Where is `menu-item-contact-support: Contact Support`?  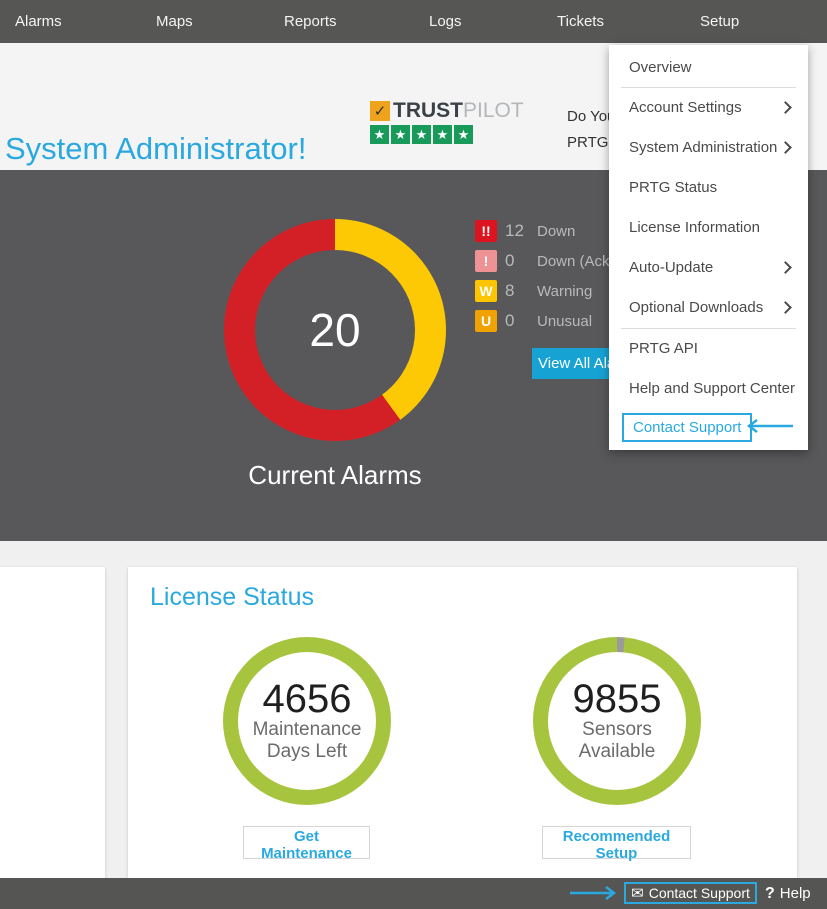
menu-item-contact-support: Contact Support is located at coordinates (687, 427).